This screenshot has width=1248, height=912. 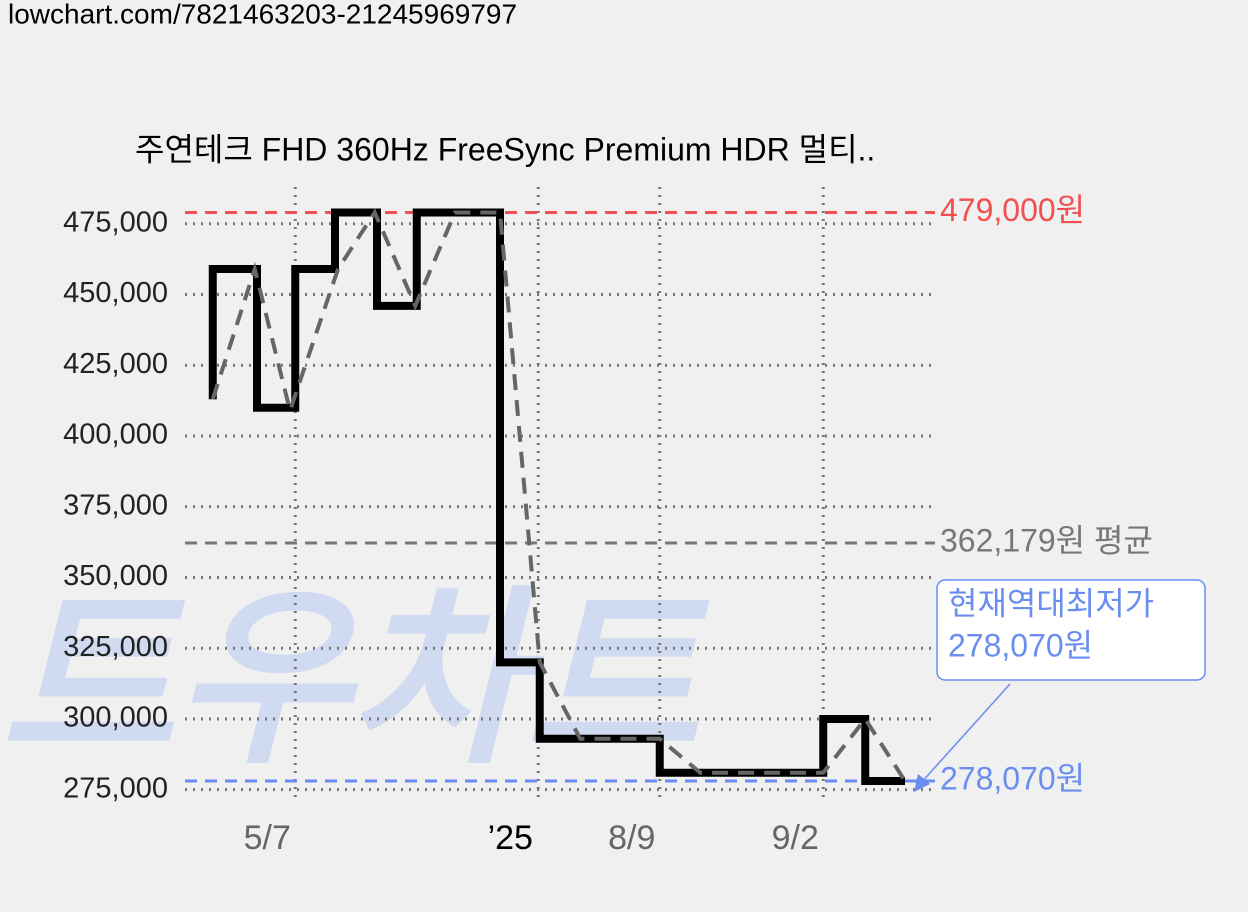 What do you see at coordinates (115, 435) in the screenshot?
I see `y-tick-label: 400,000` at bounding box center [115, 435].